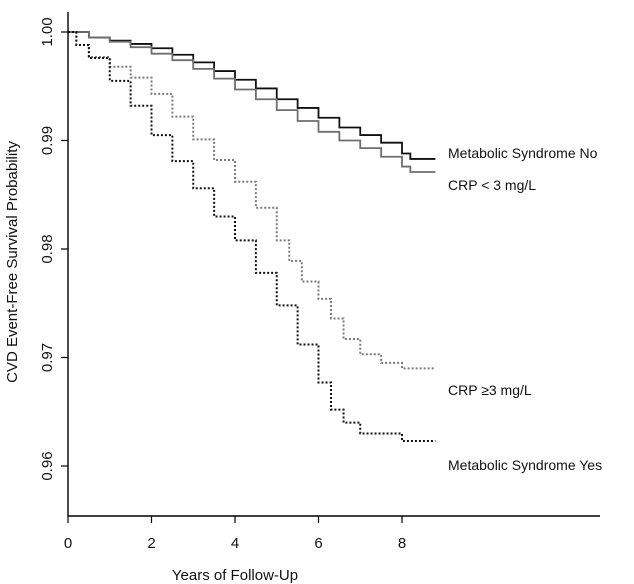 Image resolution: width=634 pixels, height=584 pixels. Describe the element at coordinates (402, 543) in the screenshot. I see `x-tick-label: 8` at that location.